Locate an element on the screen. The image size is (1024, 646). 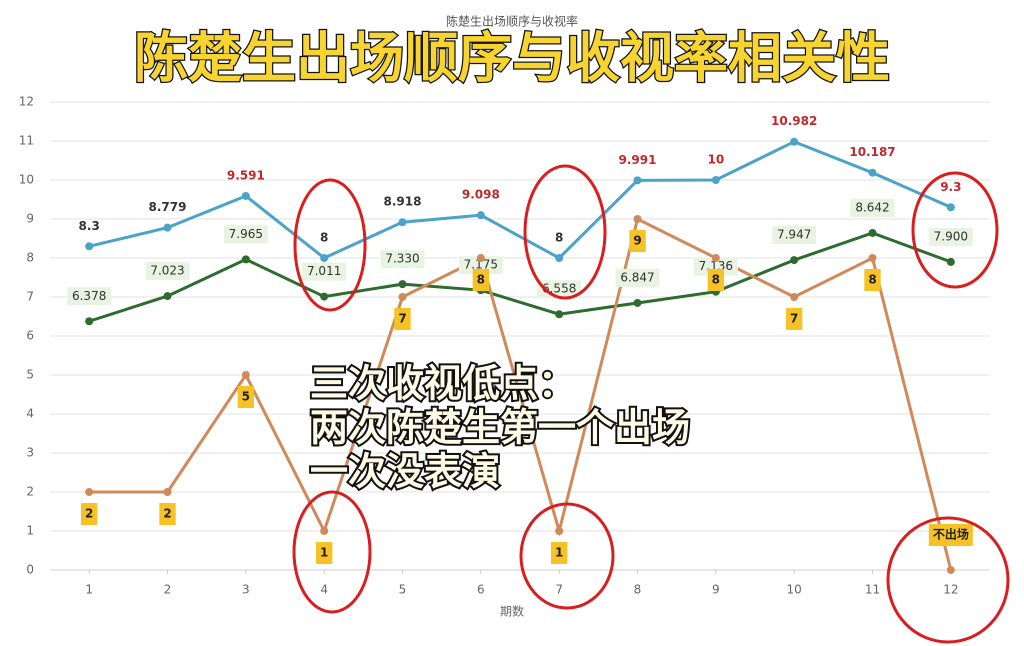
y-tick-label: 2 is located at coordinates (30, 492).